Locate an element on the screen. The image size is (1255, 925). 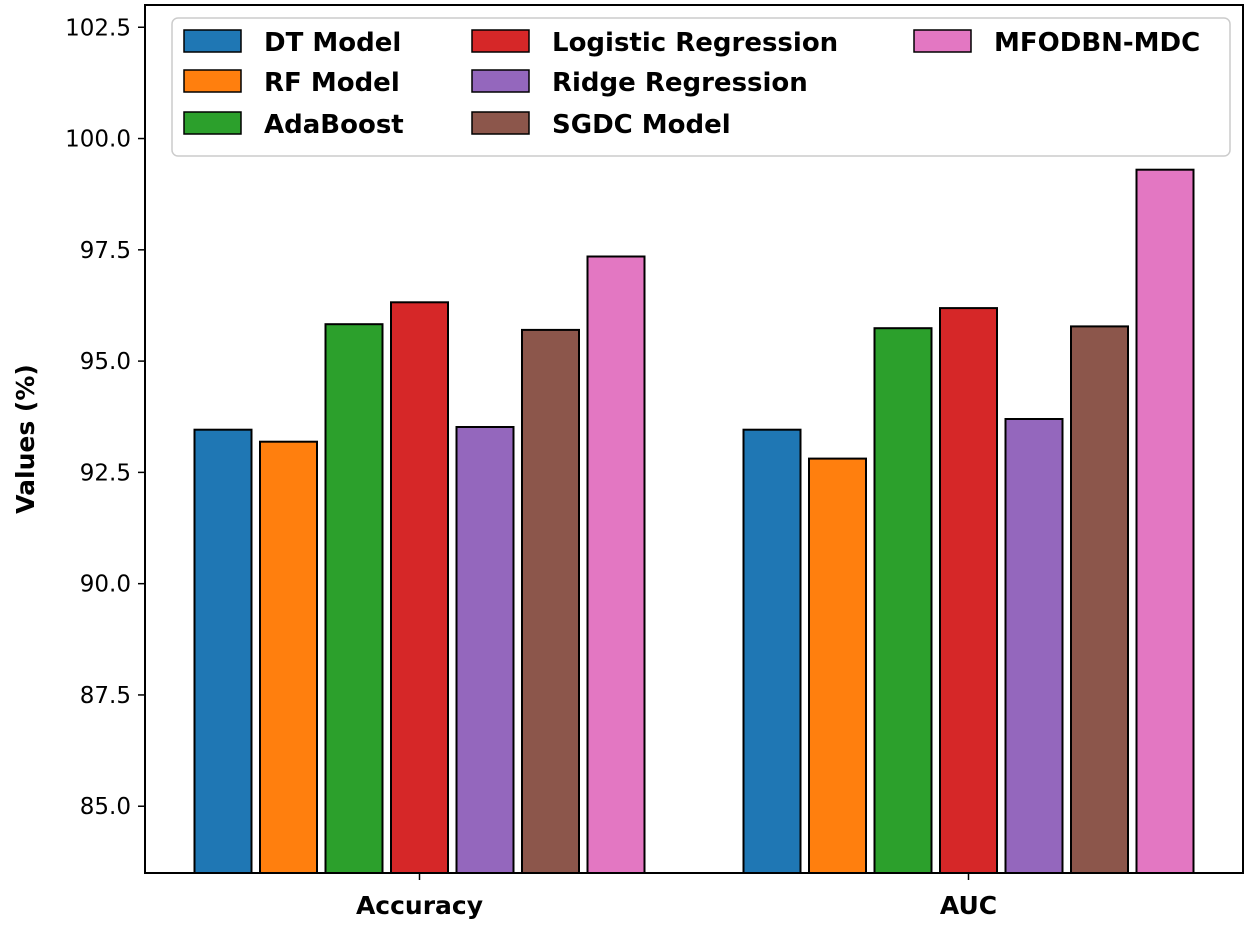
bar-auc-adaboost is located at coordinates (903, 600).